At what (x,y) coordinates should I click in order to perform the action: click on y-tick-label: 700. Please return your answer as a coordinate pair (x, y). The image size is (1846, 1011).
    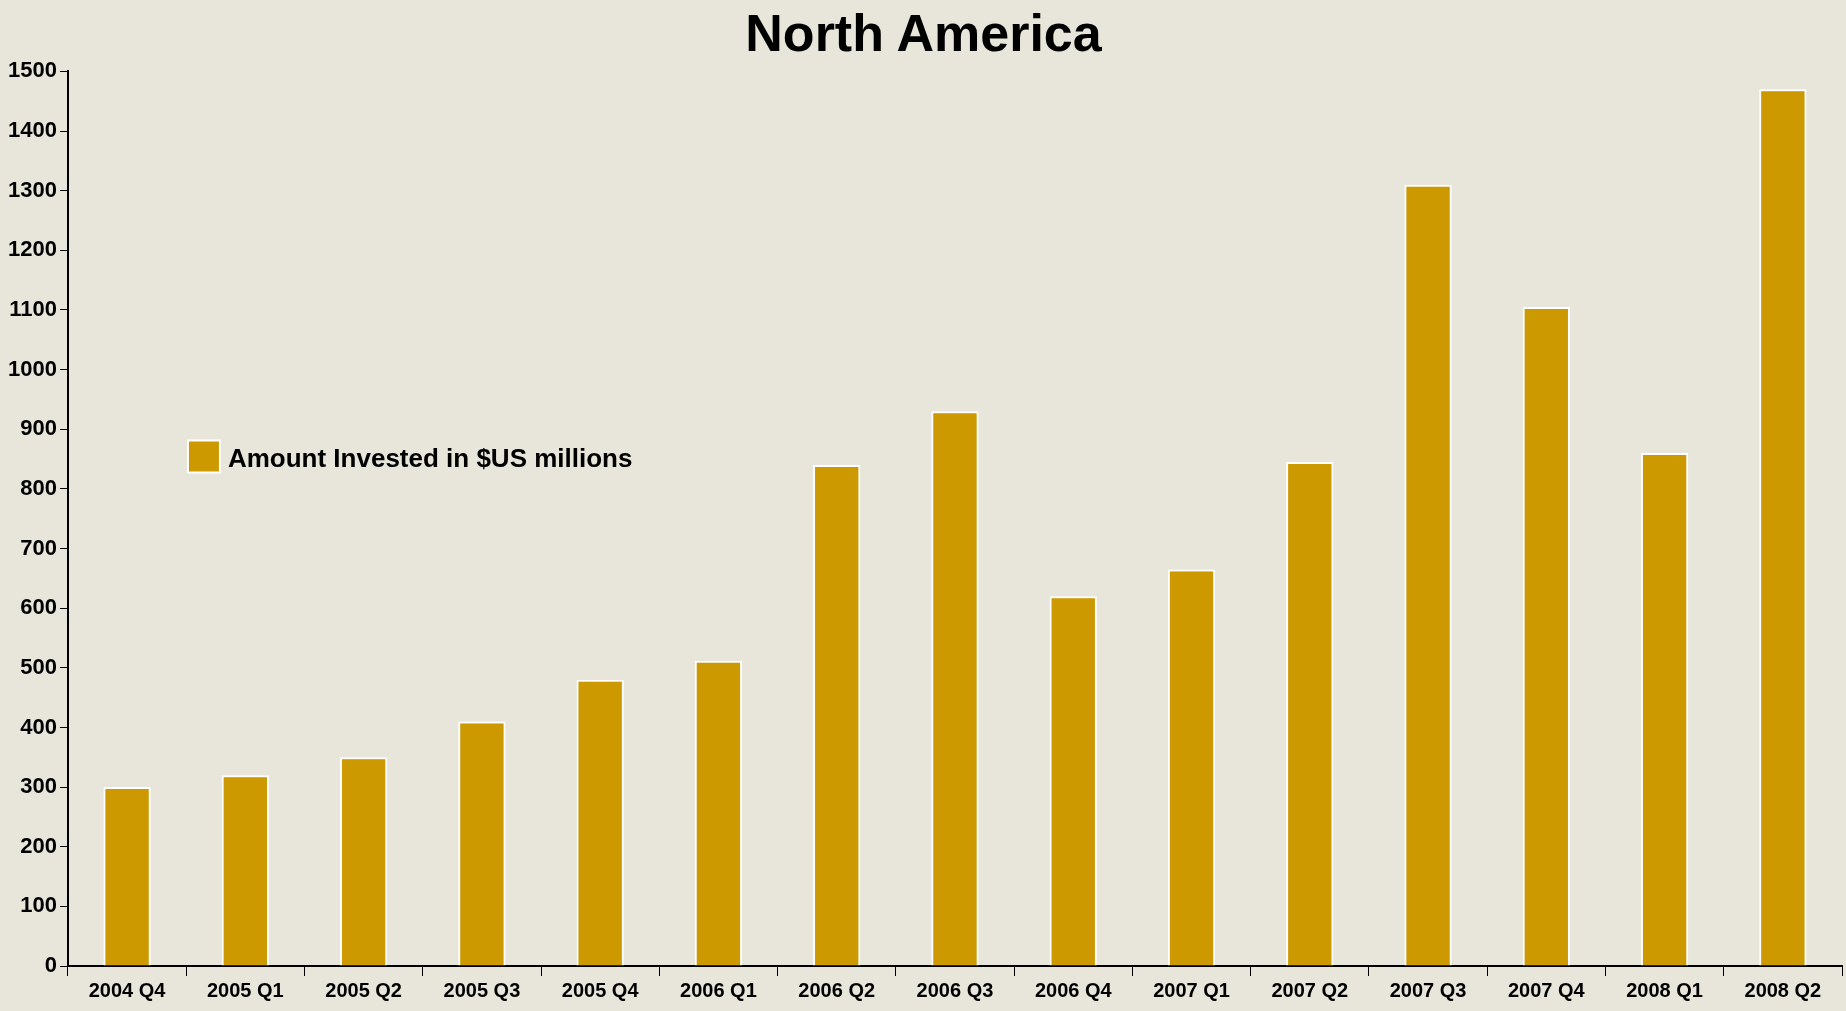
    Looking at the image, I should click on (38, 547).